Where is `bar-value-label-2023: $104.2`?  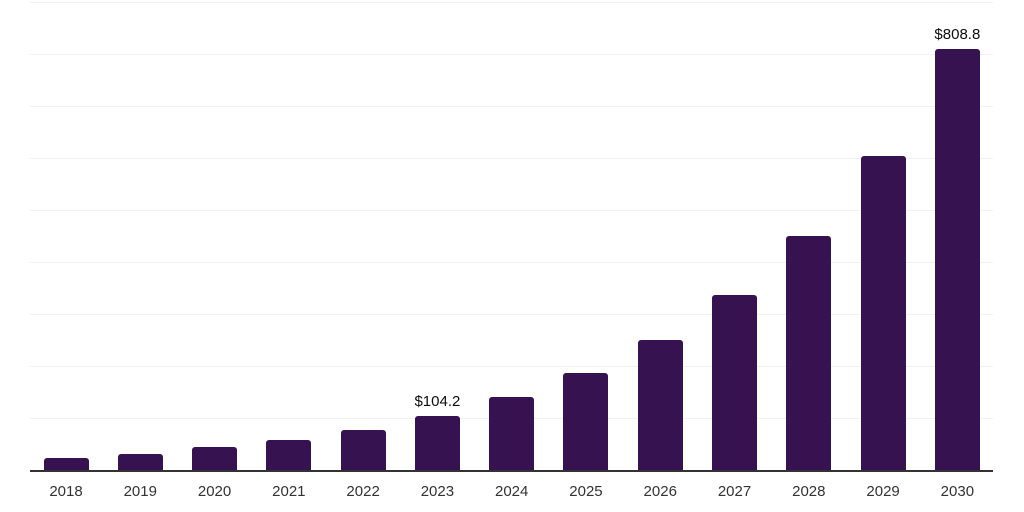
bar-value-label-2023: $104.2 is located at coordinates (437, 401).